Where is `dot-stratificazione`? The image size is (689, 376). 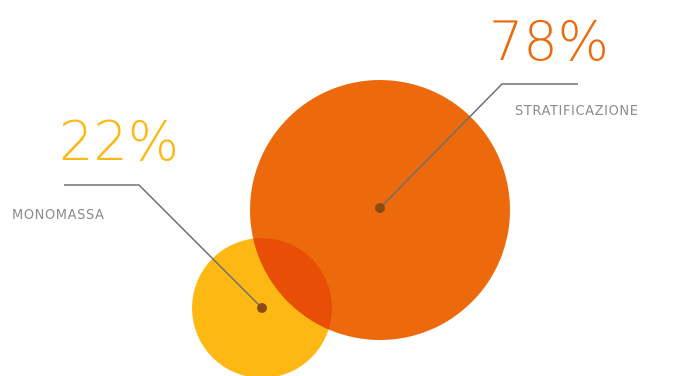 dot-stratificazione is located at coordinates (380, 208).